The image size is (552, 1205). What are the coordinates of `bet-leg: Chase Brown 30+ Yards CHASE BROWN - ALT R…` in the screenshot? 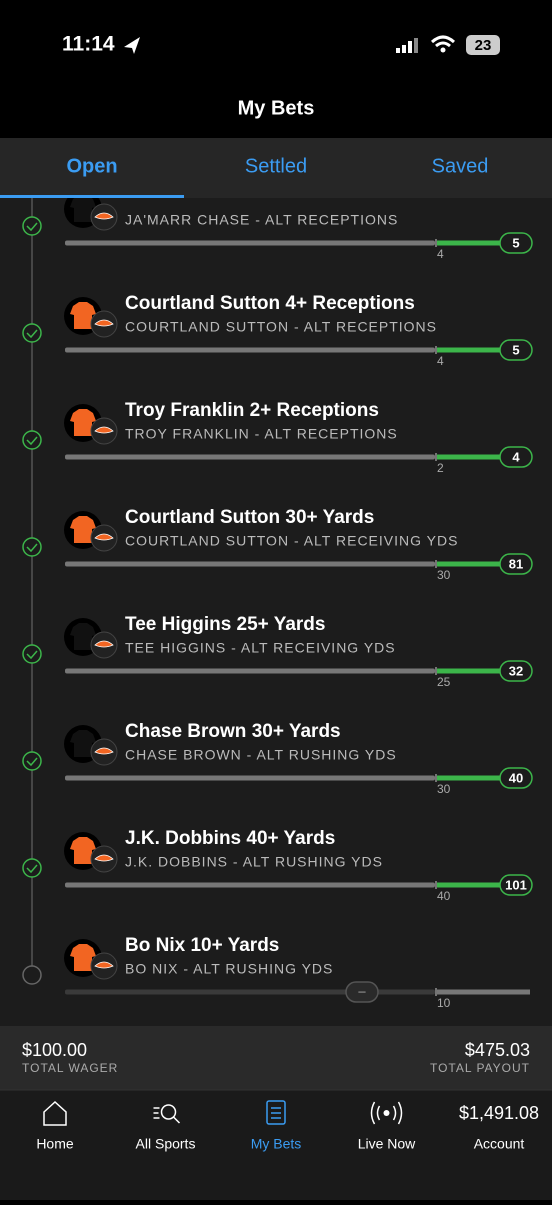 It's located at (277, 758).